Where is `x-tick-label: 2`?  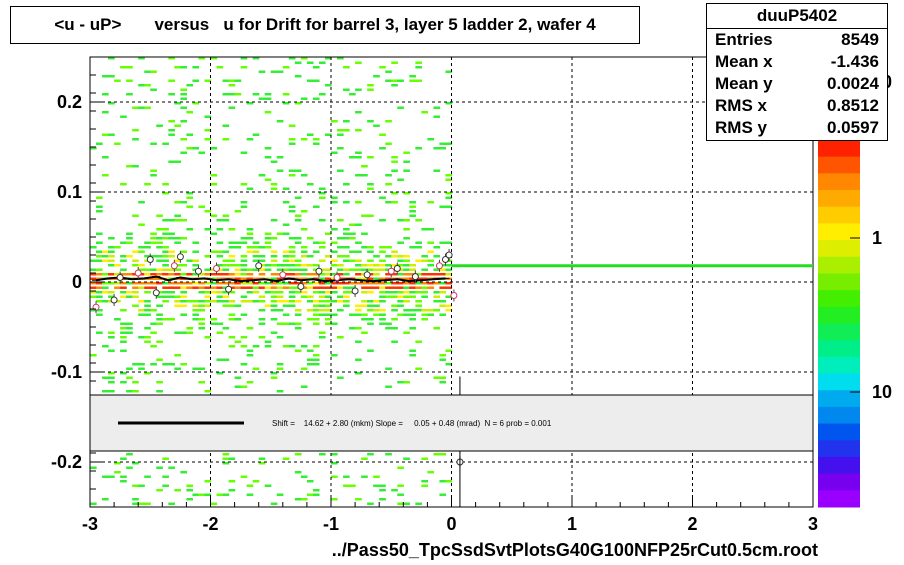 x-tick-label: 2 is located at coordinates (692, 524).